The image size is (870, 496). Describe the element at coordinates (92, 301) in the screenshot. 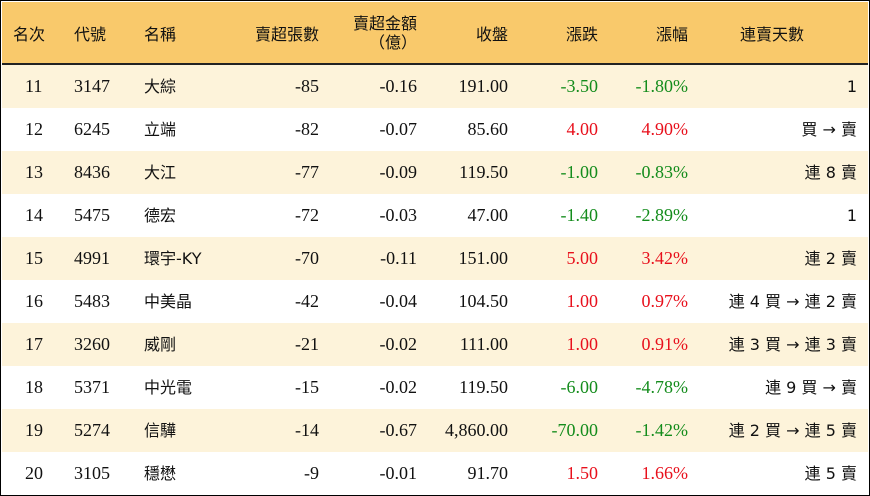

I see `cell-code: 5483` at that location.